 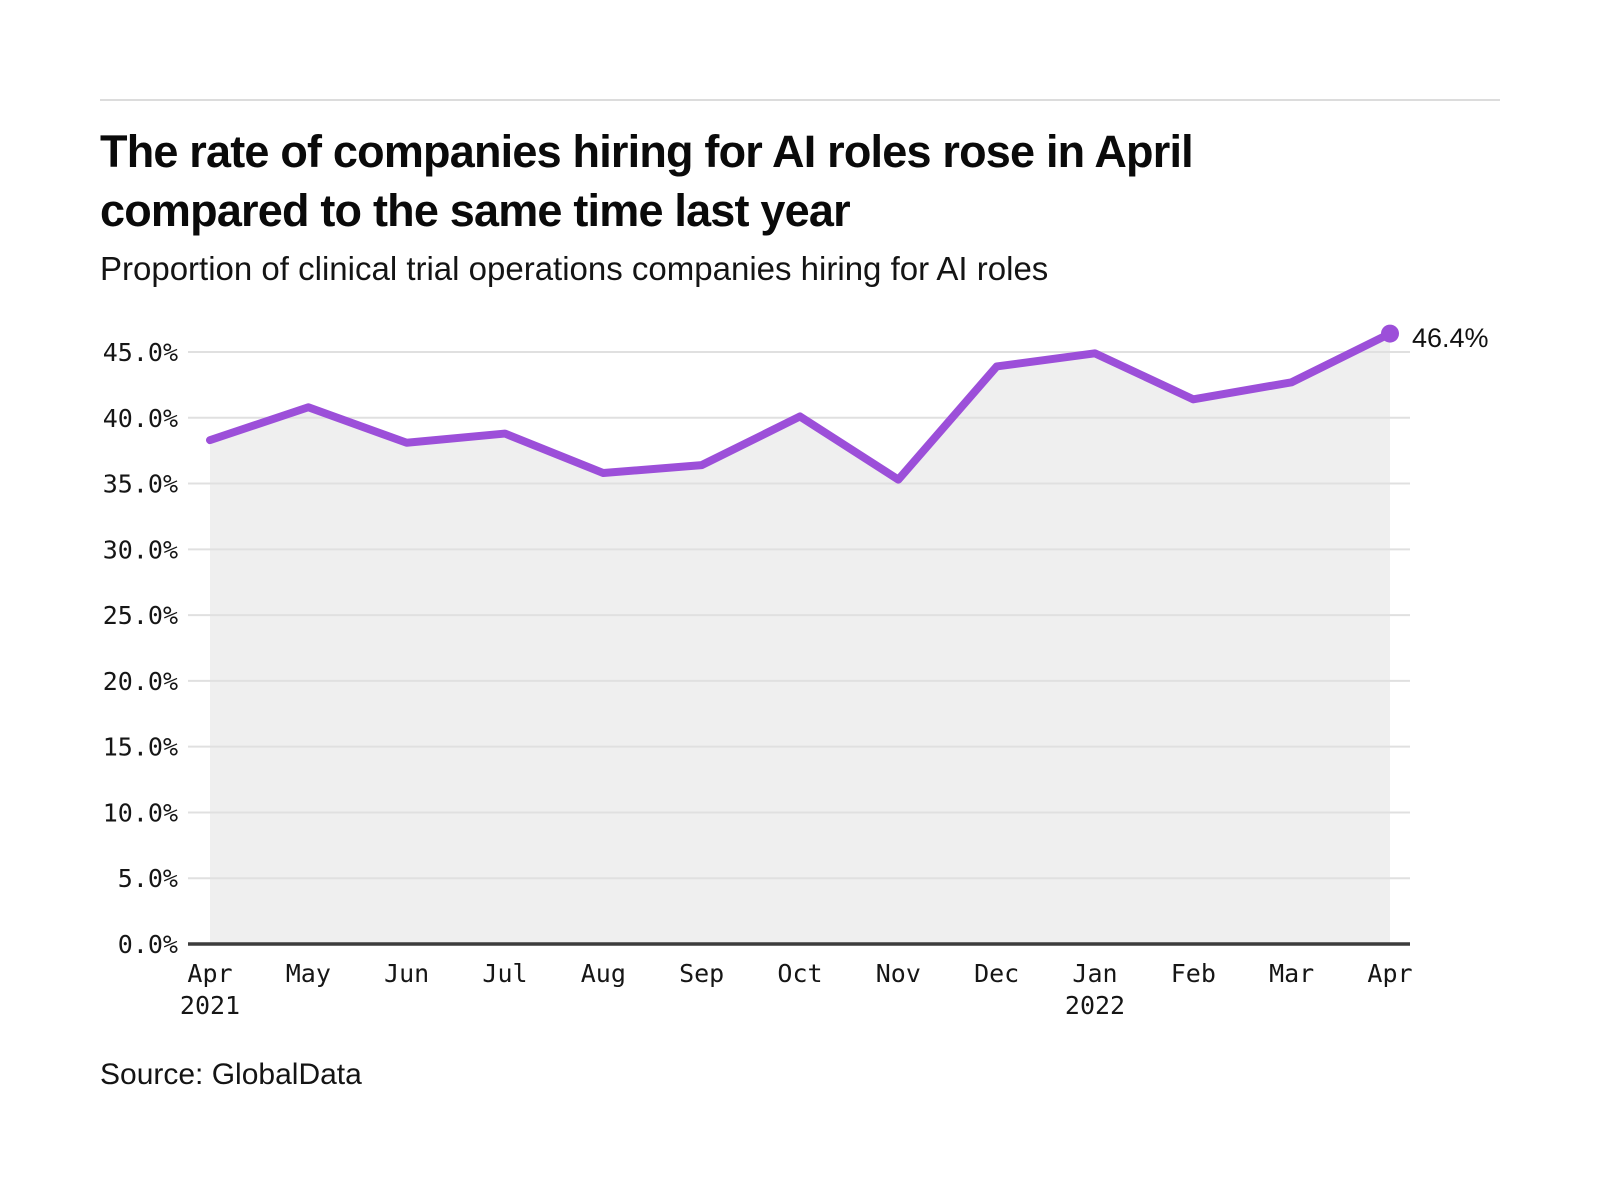 What do you see at coordinates (475, 210) in the screenshot?
I see `chart-title-line-2: compared to the same time last year` at bounding box center [475, 210].